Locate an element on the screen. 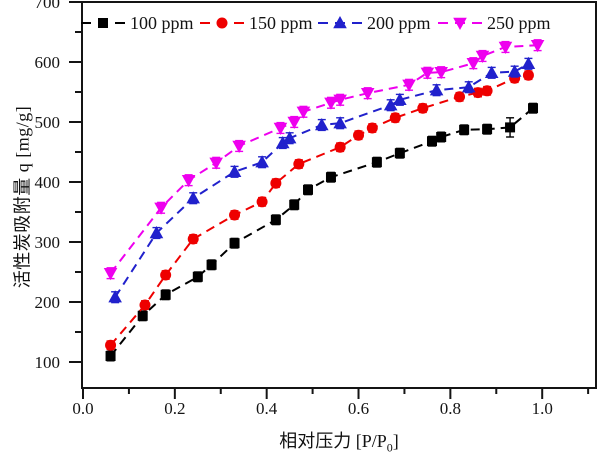 This screenshot has width=600, height=459. x-tick-label: 0.0 is located at coordinates (82, 408).